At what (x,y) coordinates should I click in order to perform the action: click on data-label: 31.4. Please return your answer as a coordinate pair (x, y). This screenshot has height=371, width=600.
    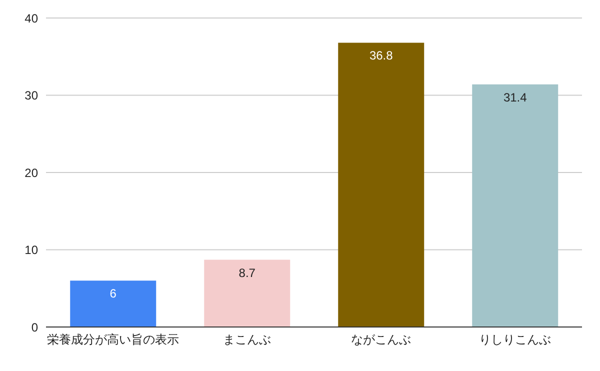
    Looking at the image, I should click on (515, 97).